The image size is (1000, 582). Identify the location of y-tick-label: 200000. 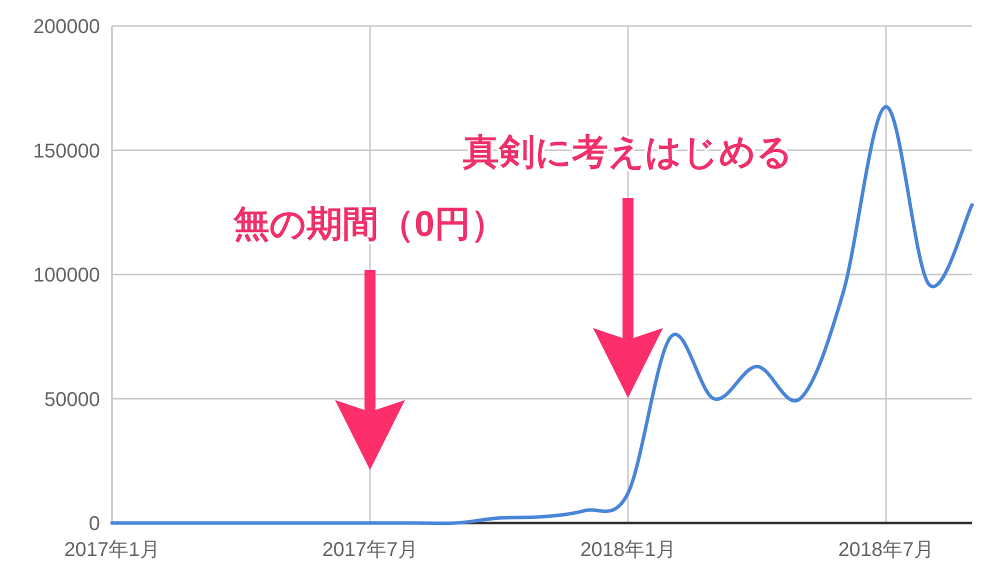
(66, 27).